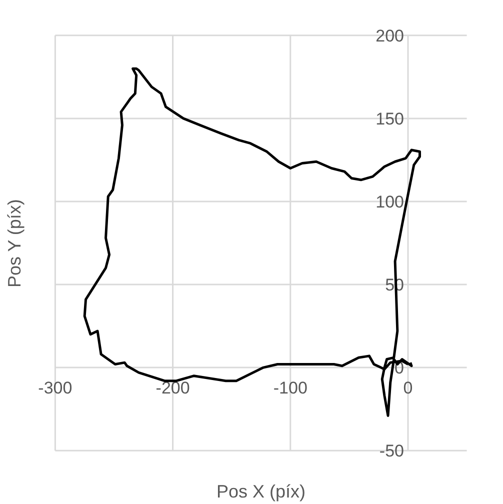  Describe the element at coordinates (391, 451) in the screenshot. I see `y-tick-label: -50` at that location.